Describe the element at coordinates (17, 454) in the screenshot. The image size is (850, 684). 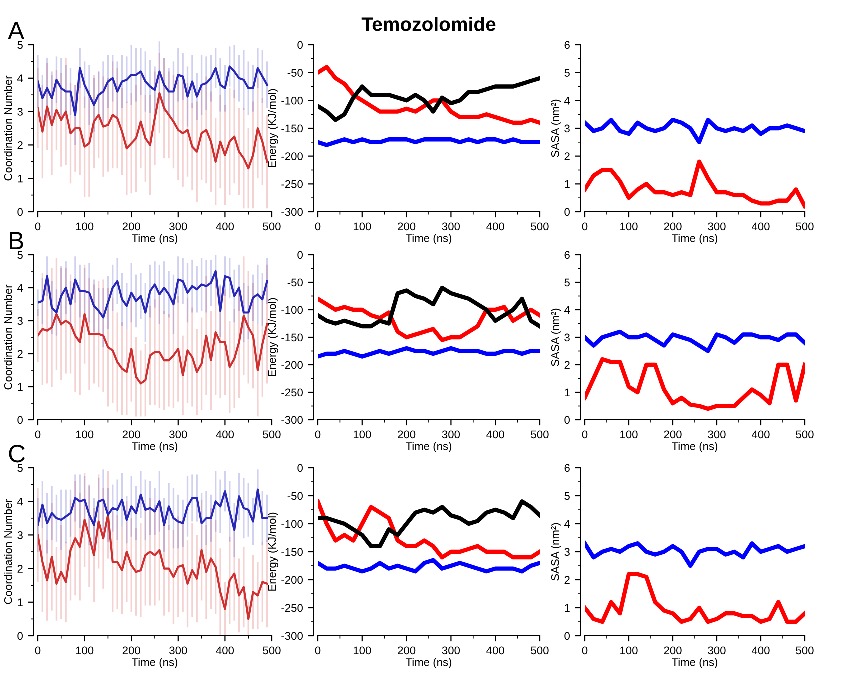
I see `text: C` at that location.